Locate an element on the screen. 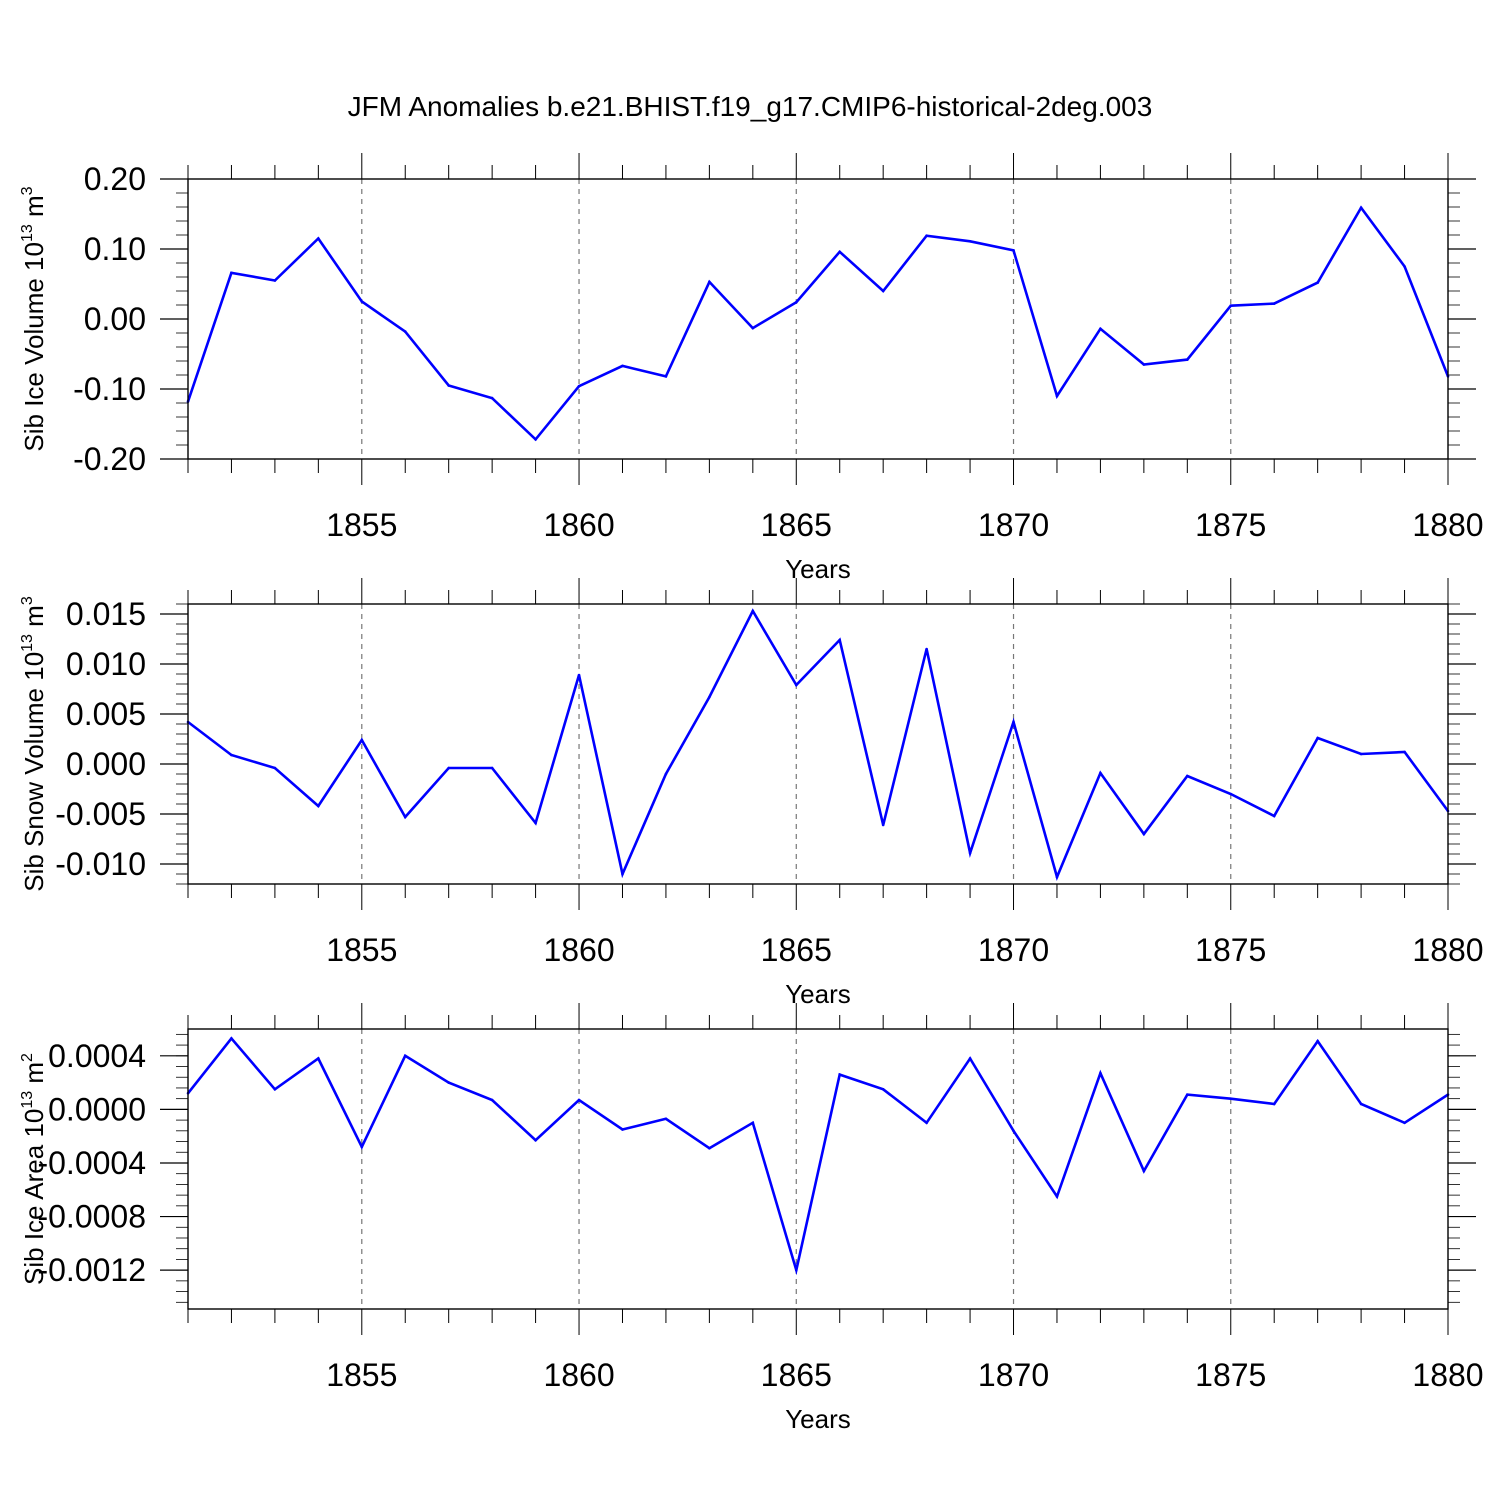 The height and width of the screenshot is (1500, 1500). y-axis-title: Sib Ice Area 1013 m2 is located at coordinates (34, 1169).